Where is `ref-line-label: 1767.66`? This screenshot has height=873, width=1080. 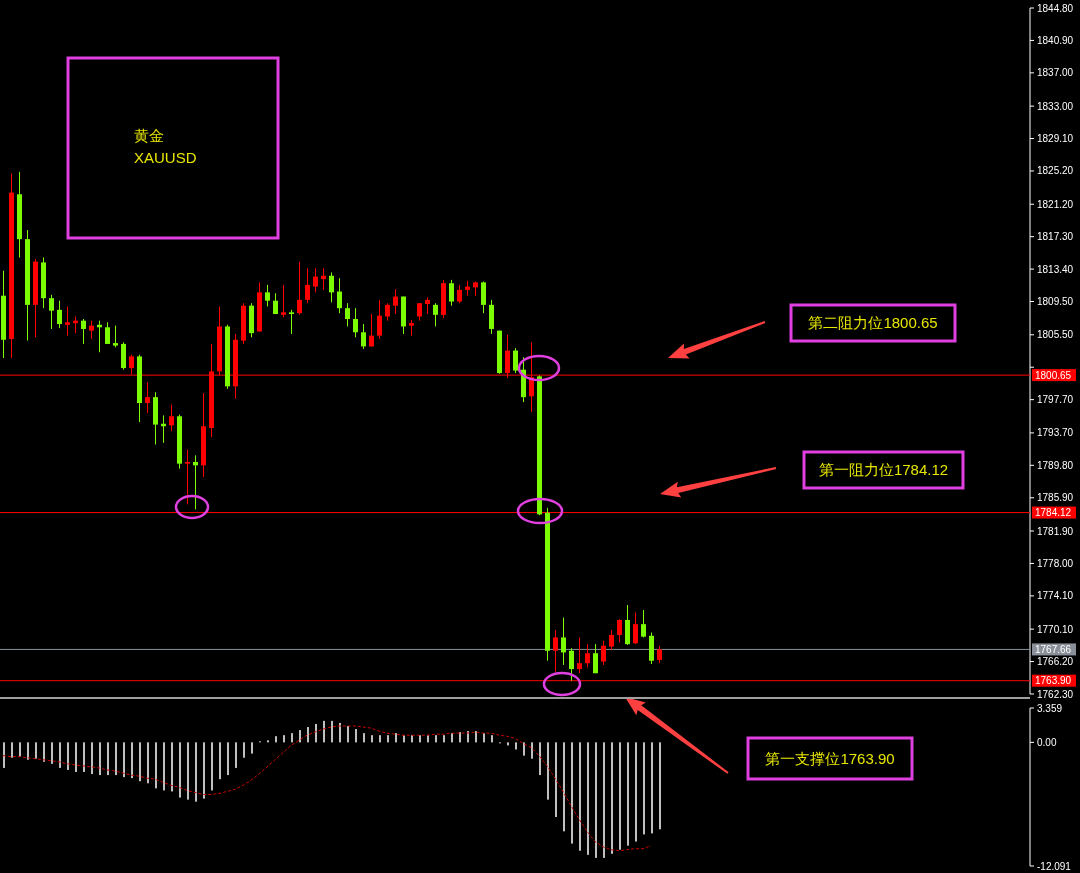
ref-line-label: 1767.66 is located at coordinates (1053, 649).